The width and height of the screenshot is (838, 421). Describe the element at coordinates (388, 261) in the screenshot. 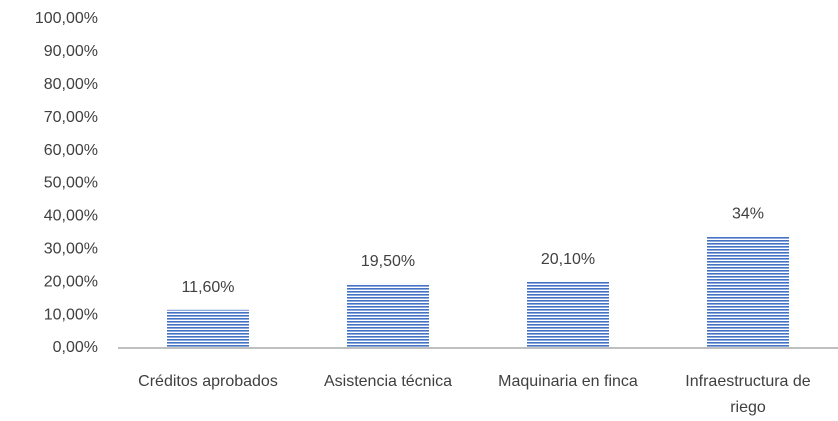

I see `value-label: 19,50%` at that location.